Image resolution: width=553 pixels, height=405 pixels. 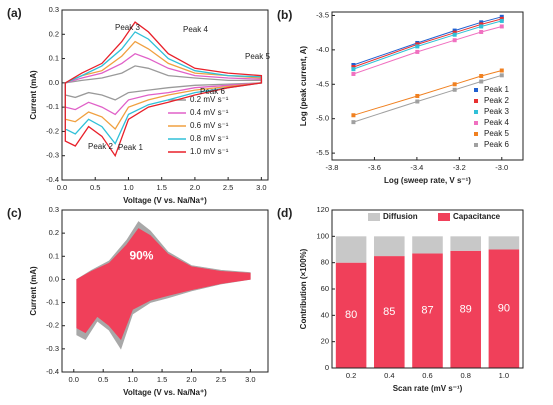 What do you see at coordinates (496, 100) in the screenshot?
I see `legend-label: Peak 2` at bounding box center [496, 100].